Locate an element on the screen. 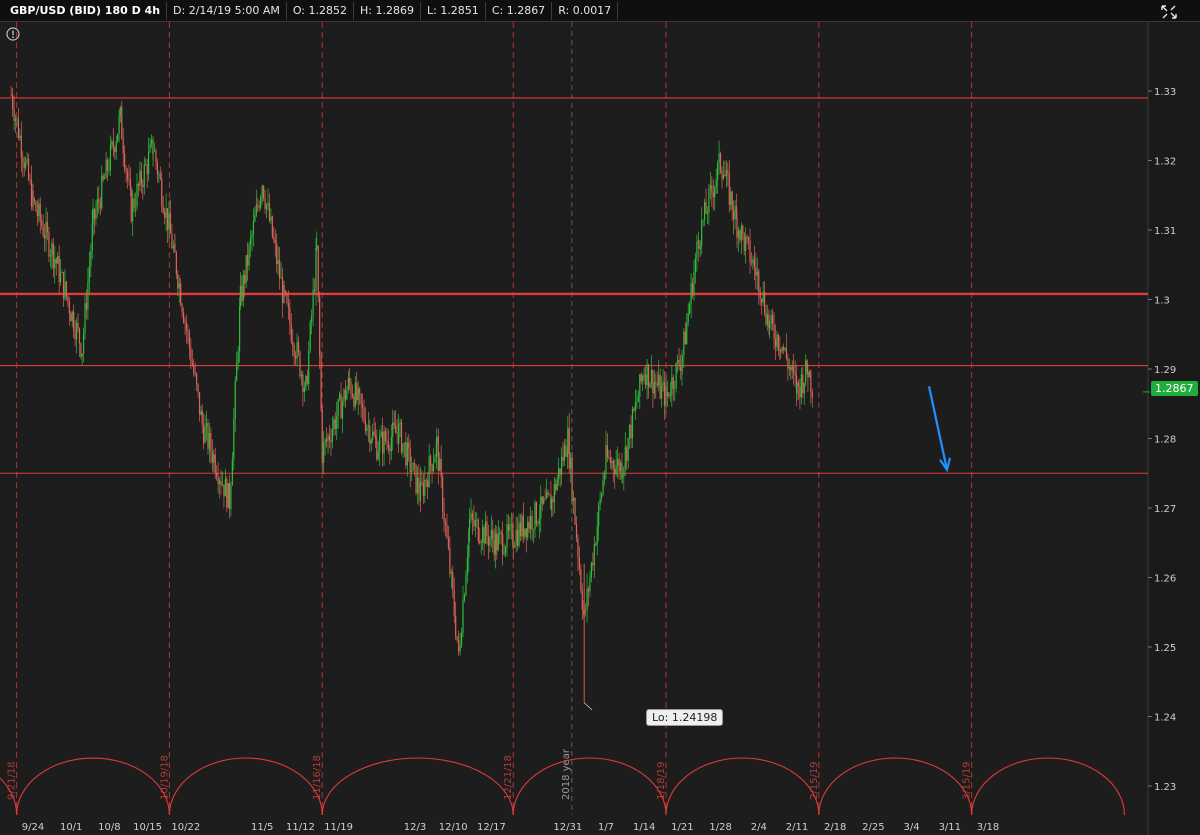  close-readout: C: 1.2867 is located at coordinates (519, 10).